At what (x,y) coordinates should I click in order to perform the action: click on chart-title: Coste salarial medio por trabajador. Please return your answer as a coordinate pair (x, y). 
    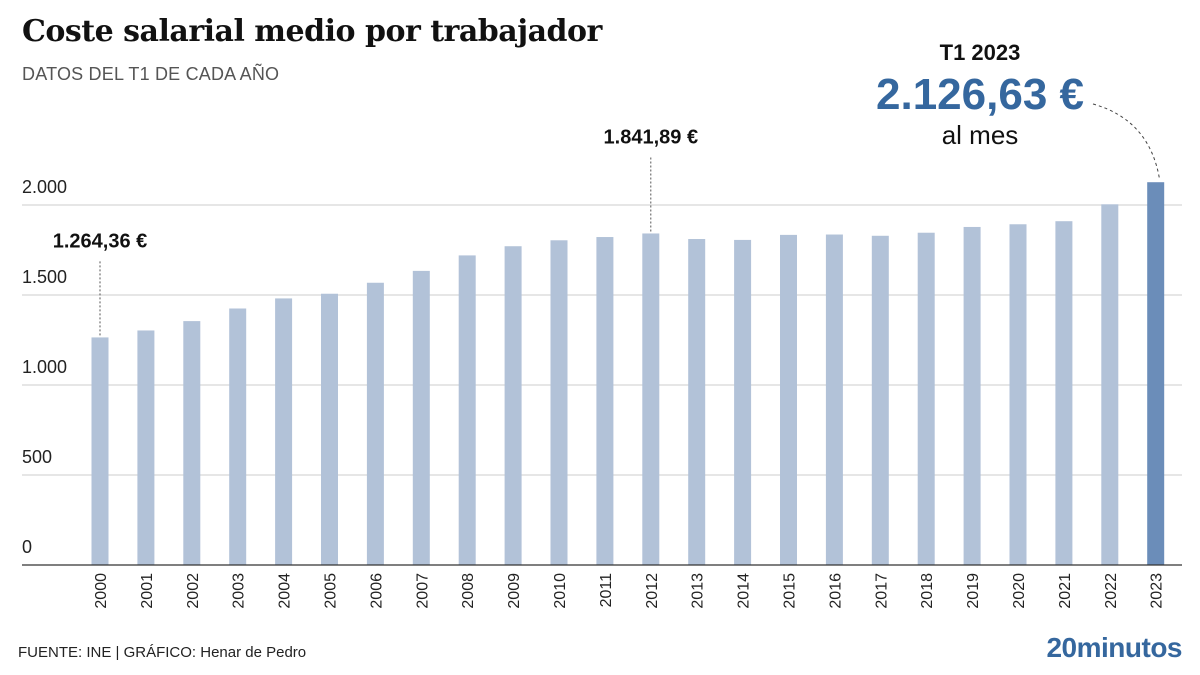
    Looking at the image, I should click on (312, 31).